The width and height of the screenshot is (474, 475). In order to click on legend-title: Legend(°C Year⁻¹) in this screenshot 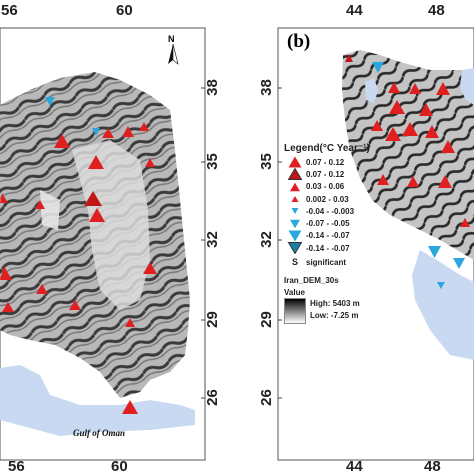, I will do `click(327, 148)`.